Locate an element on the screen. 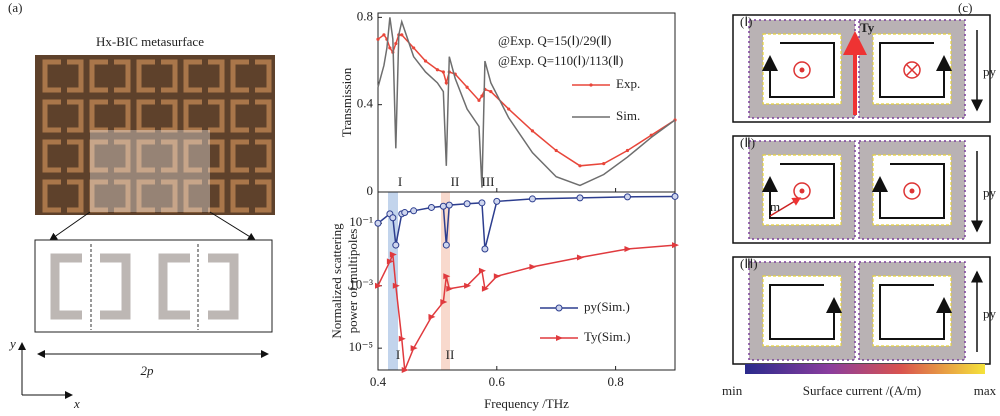 The height and width of the screenshot is (416, 1000). mode-label: (Ⅰ) is located at coordinates (746, 21).